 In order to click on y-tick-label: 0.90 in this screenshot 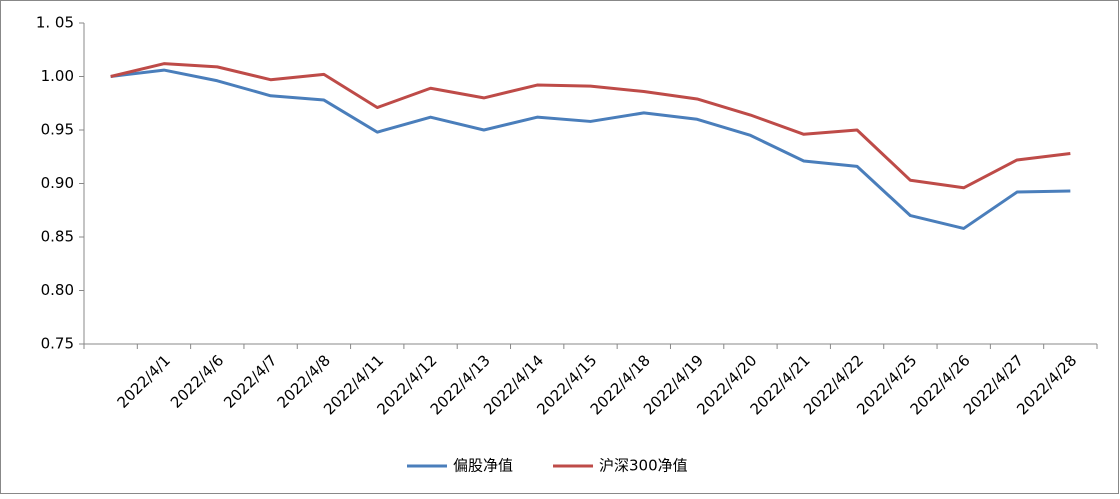, I will do `click(57, 183)`.